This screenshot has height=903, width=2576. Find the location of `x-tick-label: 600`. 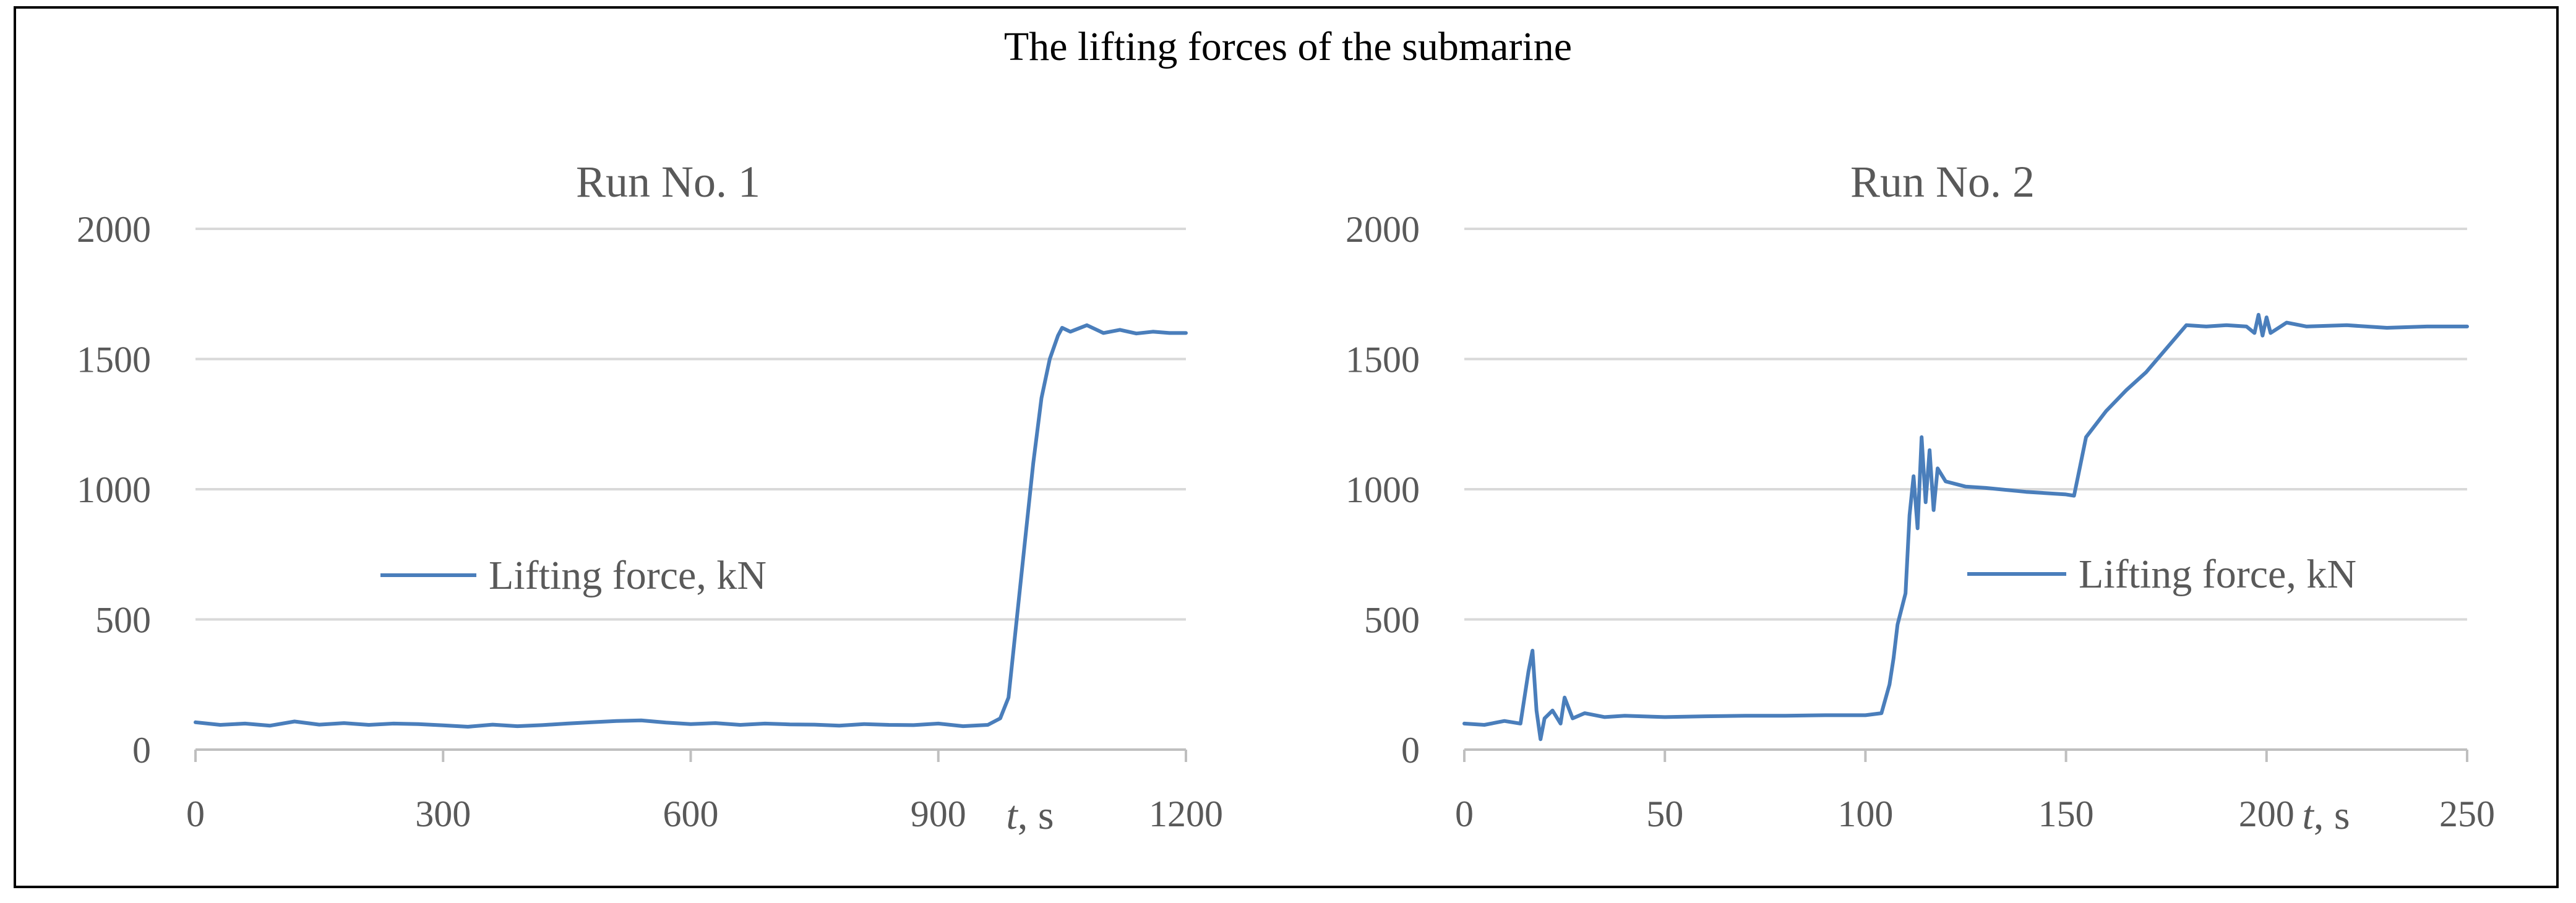

x-tick-label: 600 is located at coordinates (691, 814).